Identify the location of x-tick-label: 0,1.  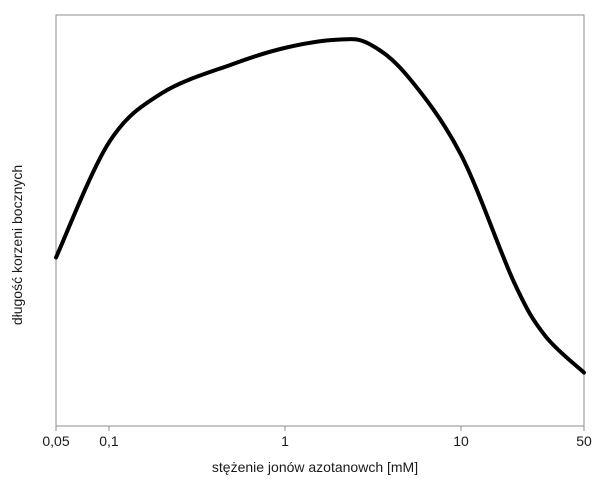
(109, 441).